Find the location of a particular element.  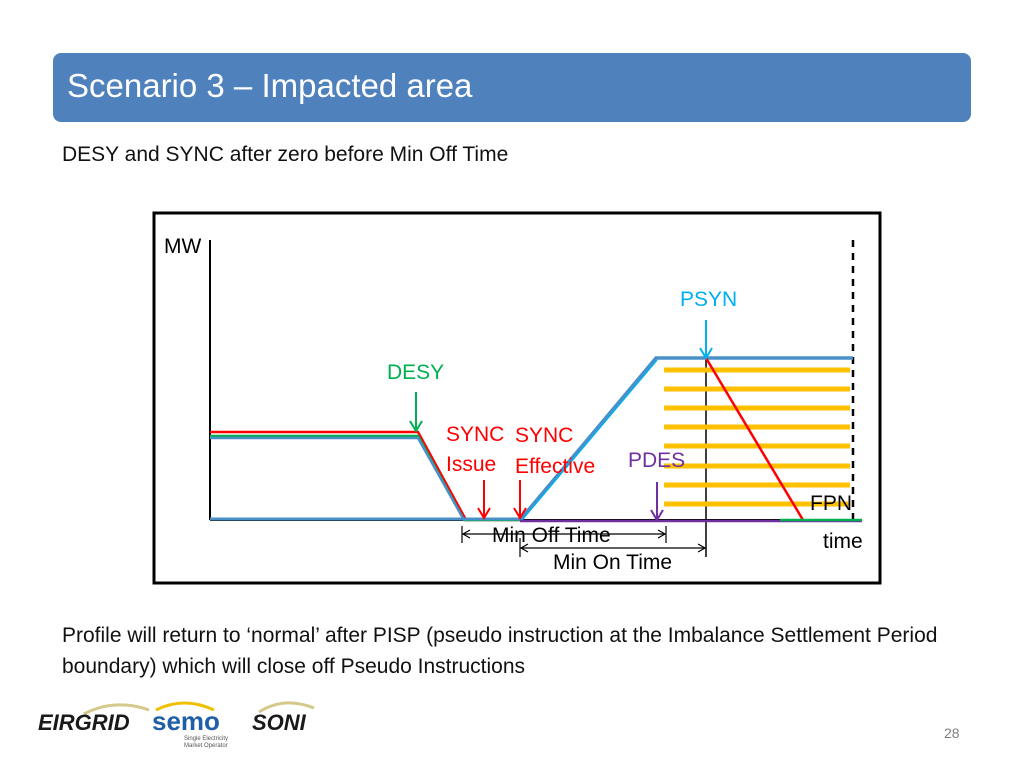

semo-logo: semo Single Electricity Market Operator is located at coordinates (190, 725).